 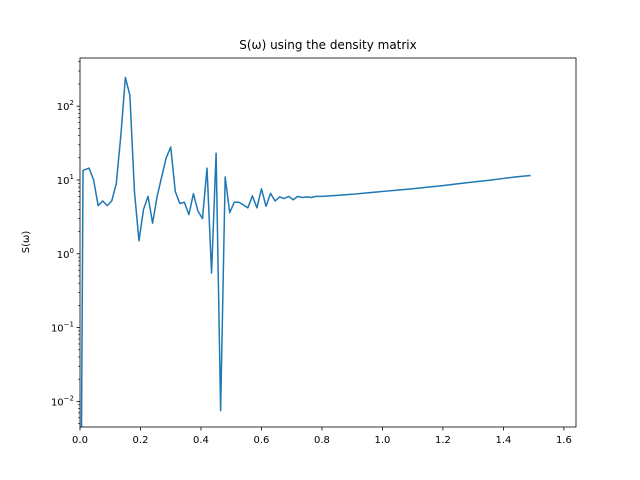 What do you see at coordinates (26, 242) in the screenshot?
I see `y-axis-label: S(ω)` at bounding box center [26, 242].